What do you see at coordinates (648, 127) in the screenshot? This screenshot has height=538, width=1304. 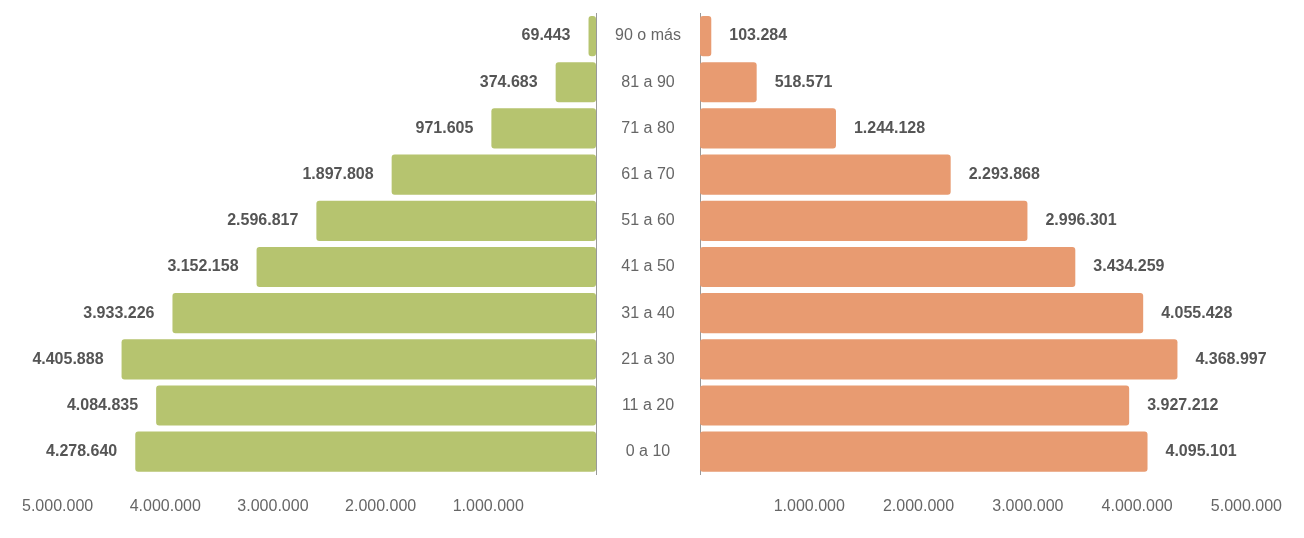 I see `y-tick-label: 71 a 80` at bounding box center [648, 127].